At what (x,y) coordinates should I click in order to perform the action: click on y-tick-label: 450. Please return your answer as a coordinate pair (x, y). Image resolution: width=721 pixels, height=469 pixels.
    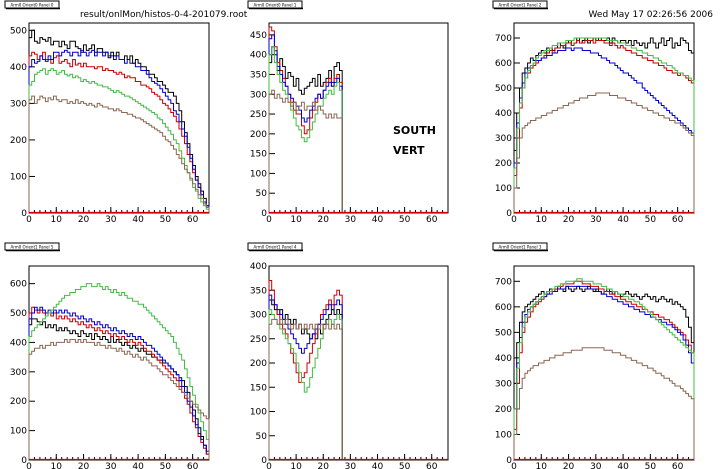
    Looking at the image, I should click on (258, 36).